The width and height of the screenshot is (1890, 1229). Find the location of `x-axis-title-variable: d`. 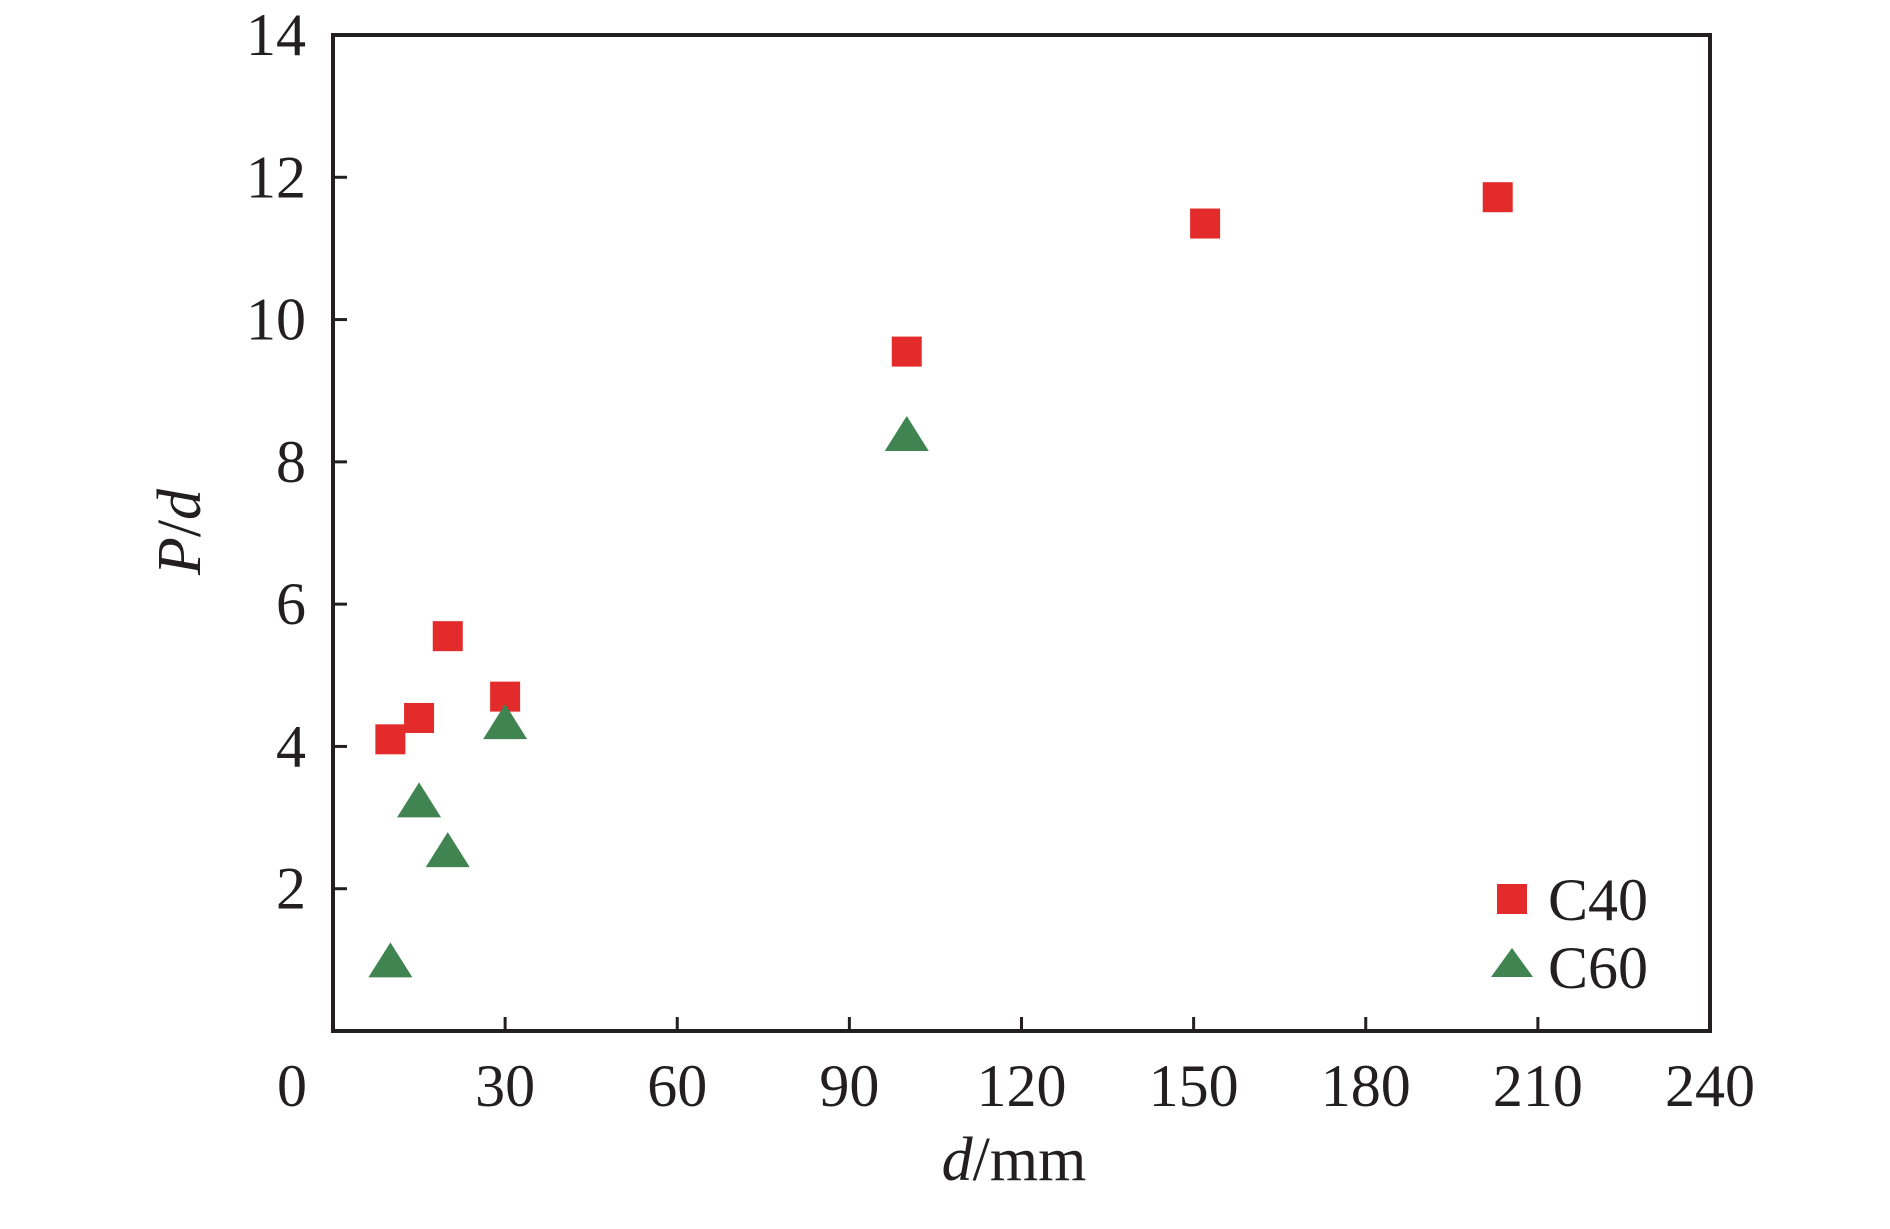

x-axis-title-variable: d is located at coordinates (958, 1160).